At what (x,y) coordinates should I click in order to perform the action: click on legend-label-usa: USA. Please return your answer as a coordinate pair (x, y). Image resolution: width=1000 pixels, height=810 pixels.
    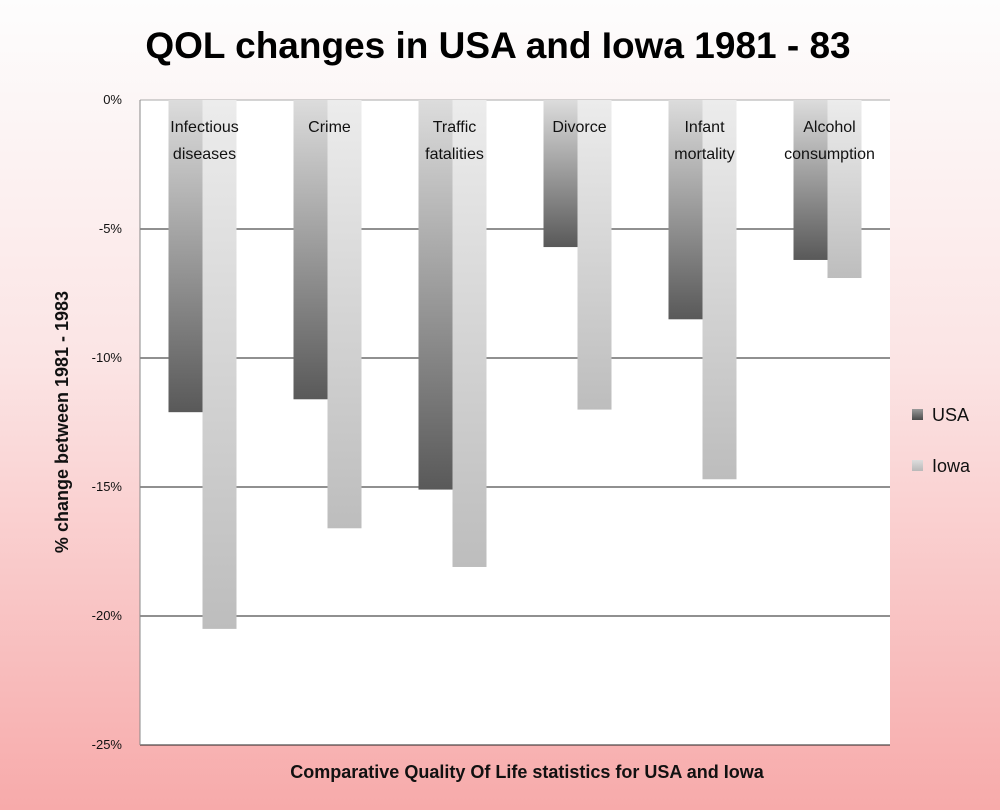
    Looking at the image, I should click on (950, 415).